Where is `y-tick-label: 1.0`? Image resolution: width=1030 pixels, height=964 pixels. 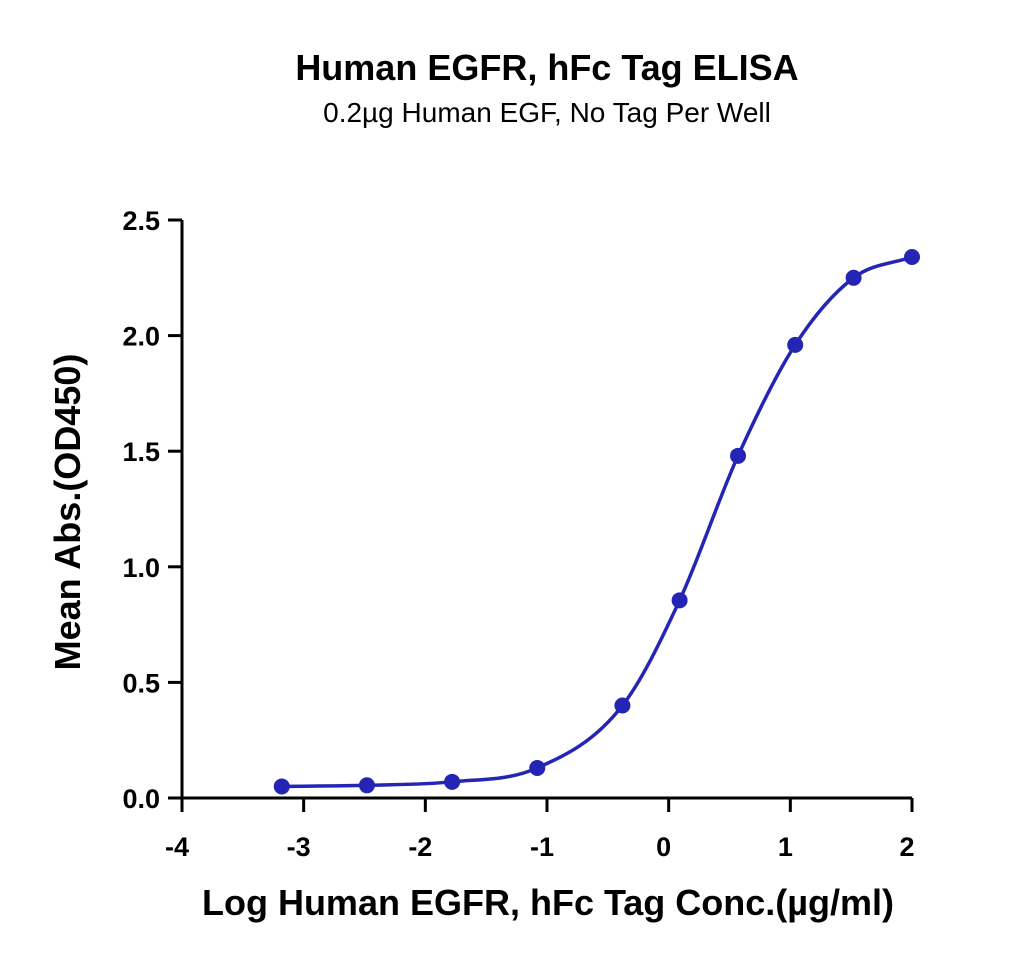 y-tick-label: 1.0 is located at coordinates (141, 568).